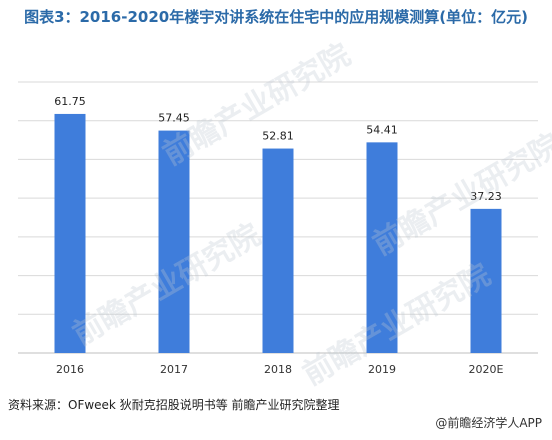 The image size is (552, 440). What do you see at coordinates (486, 369) in the screenshot?
I see `x-tick-label: 2020E` at bounding box center [486, 369].